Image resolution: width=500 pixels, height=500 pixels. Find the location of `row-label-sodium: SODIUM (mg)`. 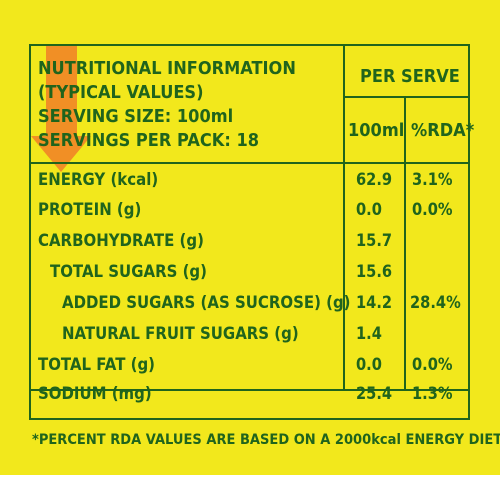

row-label-sodium: SODIUM (mg) is located at coordinates (95, 394).